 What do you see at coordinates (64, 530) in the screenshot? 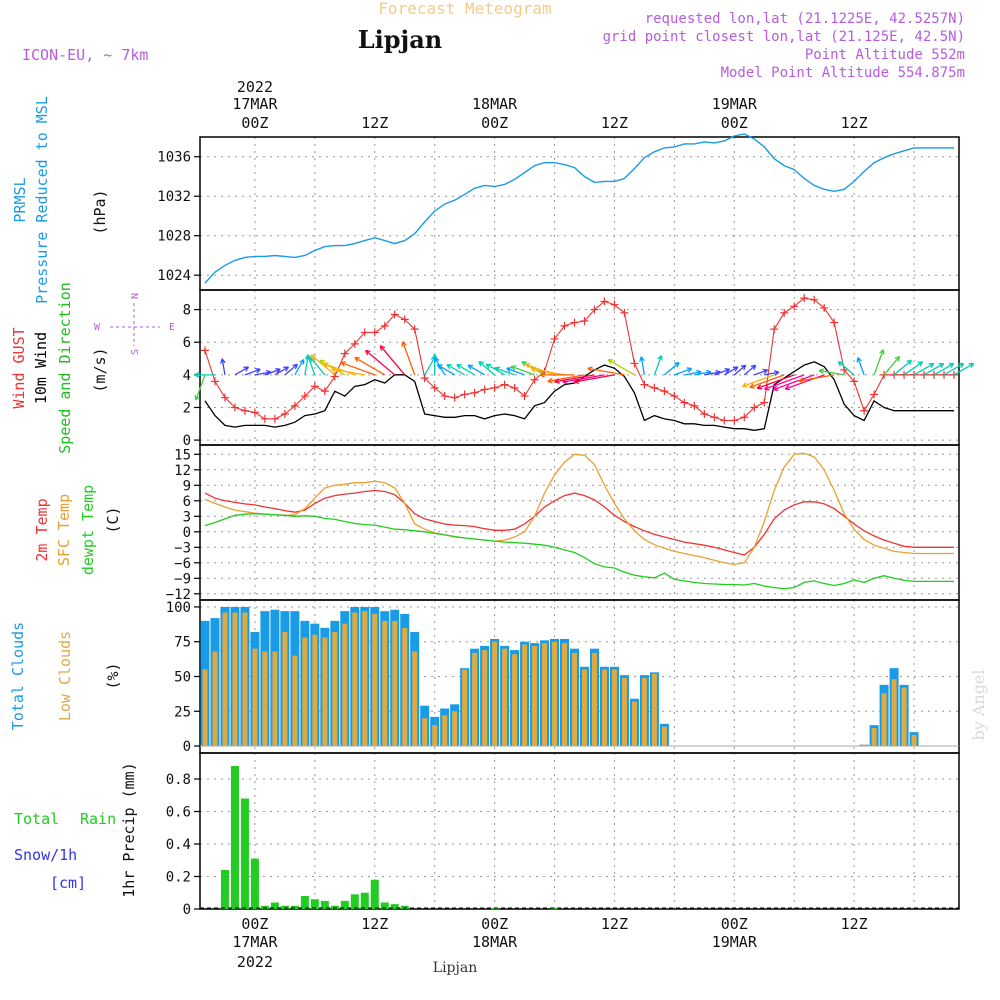
I see `sfctemp-label: SFC Temp` at bounding box center [64, 530].